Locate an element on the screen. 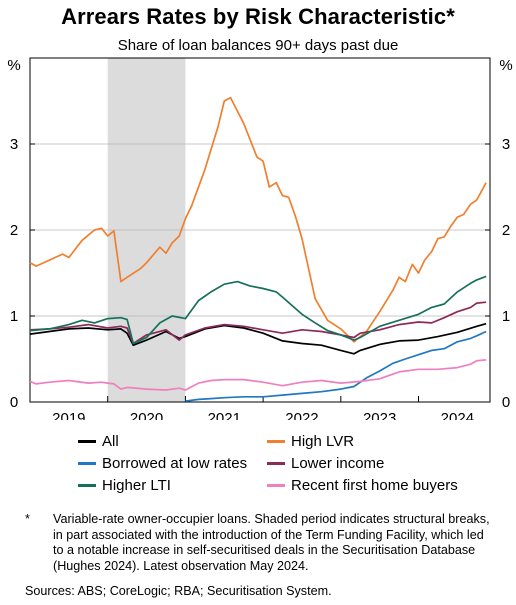 The width and height of the screenshot is (516, 605). chart-subtitle: Share of loan balances 90+ days past due is located at coordinates (258, 45).